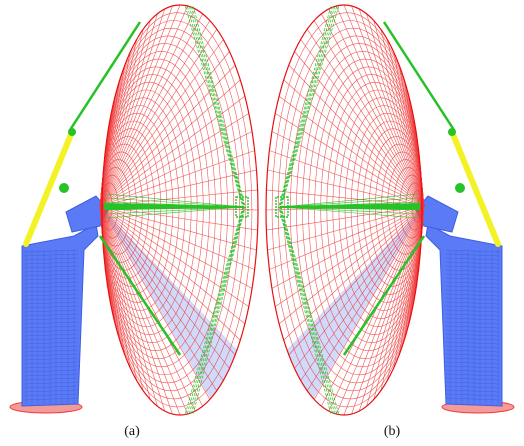 This screenshot has width=524, height=446. I want to click on caption-panel-a: (a), so click(132, 431).